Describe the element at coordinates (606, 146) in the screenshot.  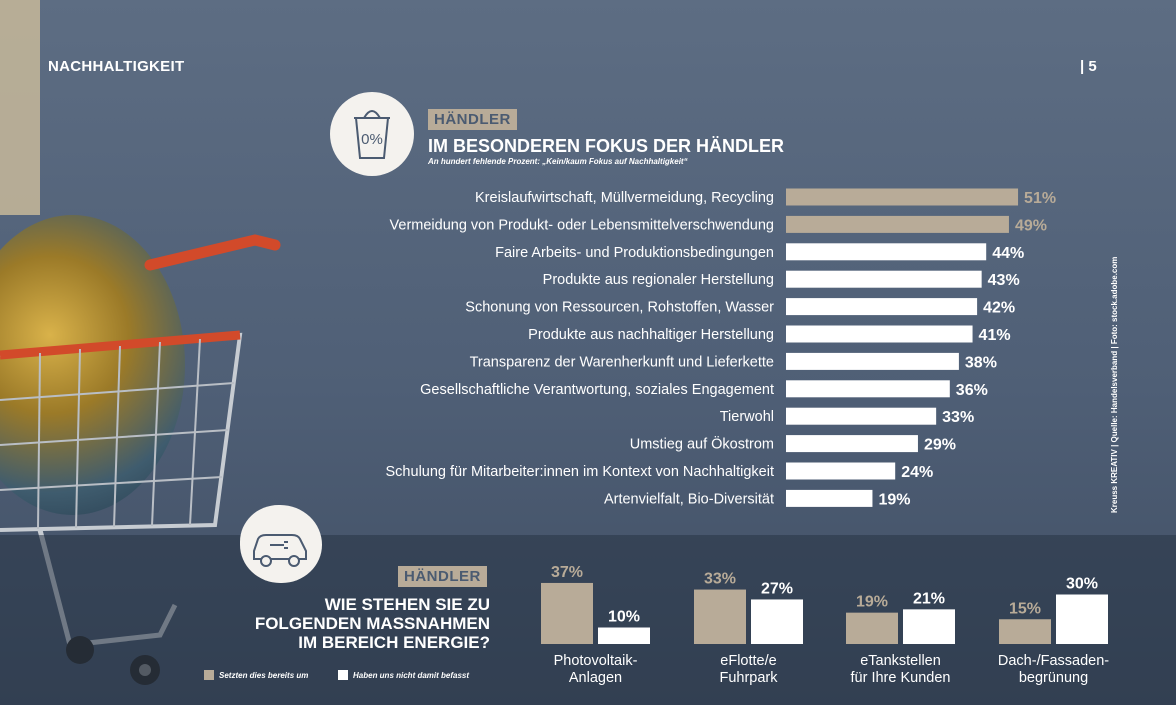
I see `chart1-title: IM BESONDEREN FOKUS DER HÄNDLER` at that location.